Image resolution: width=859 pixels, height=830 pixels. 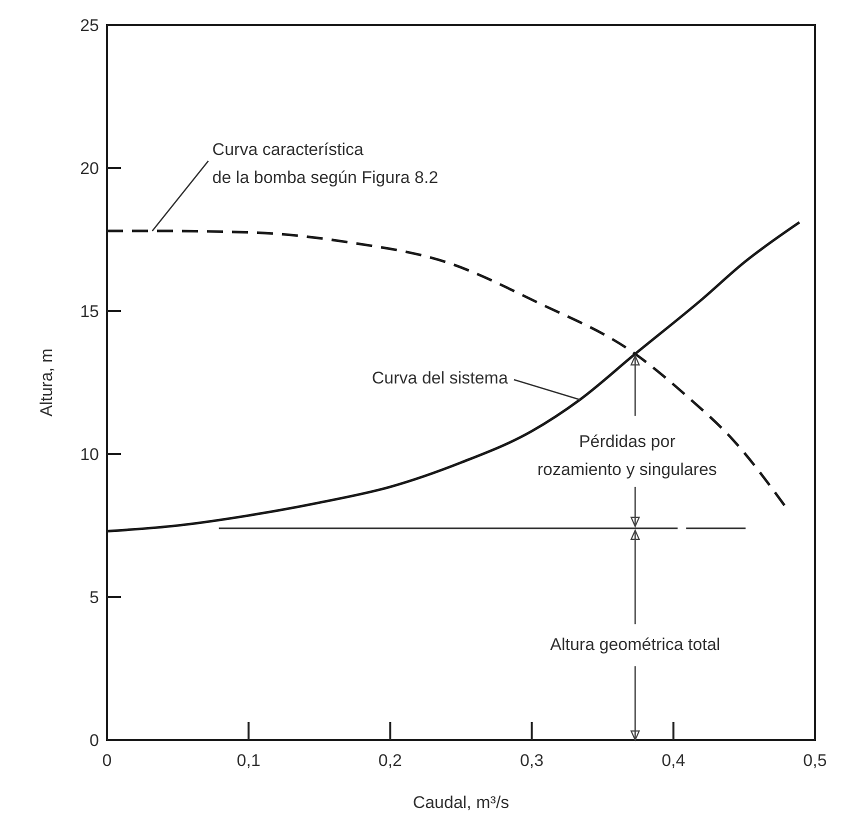 What do you see at coordinates (325, 163) in the screenshot?
I see `annotation: Curva característica de la bomba según Figura 8.2` at bounding box center [325, 163].